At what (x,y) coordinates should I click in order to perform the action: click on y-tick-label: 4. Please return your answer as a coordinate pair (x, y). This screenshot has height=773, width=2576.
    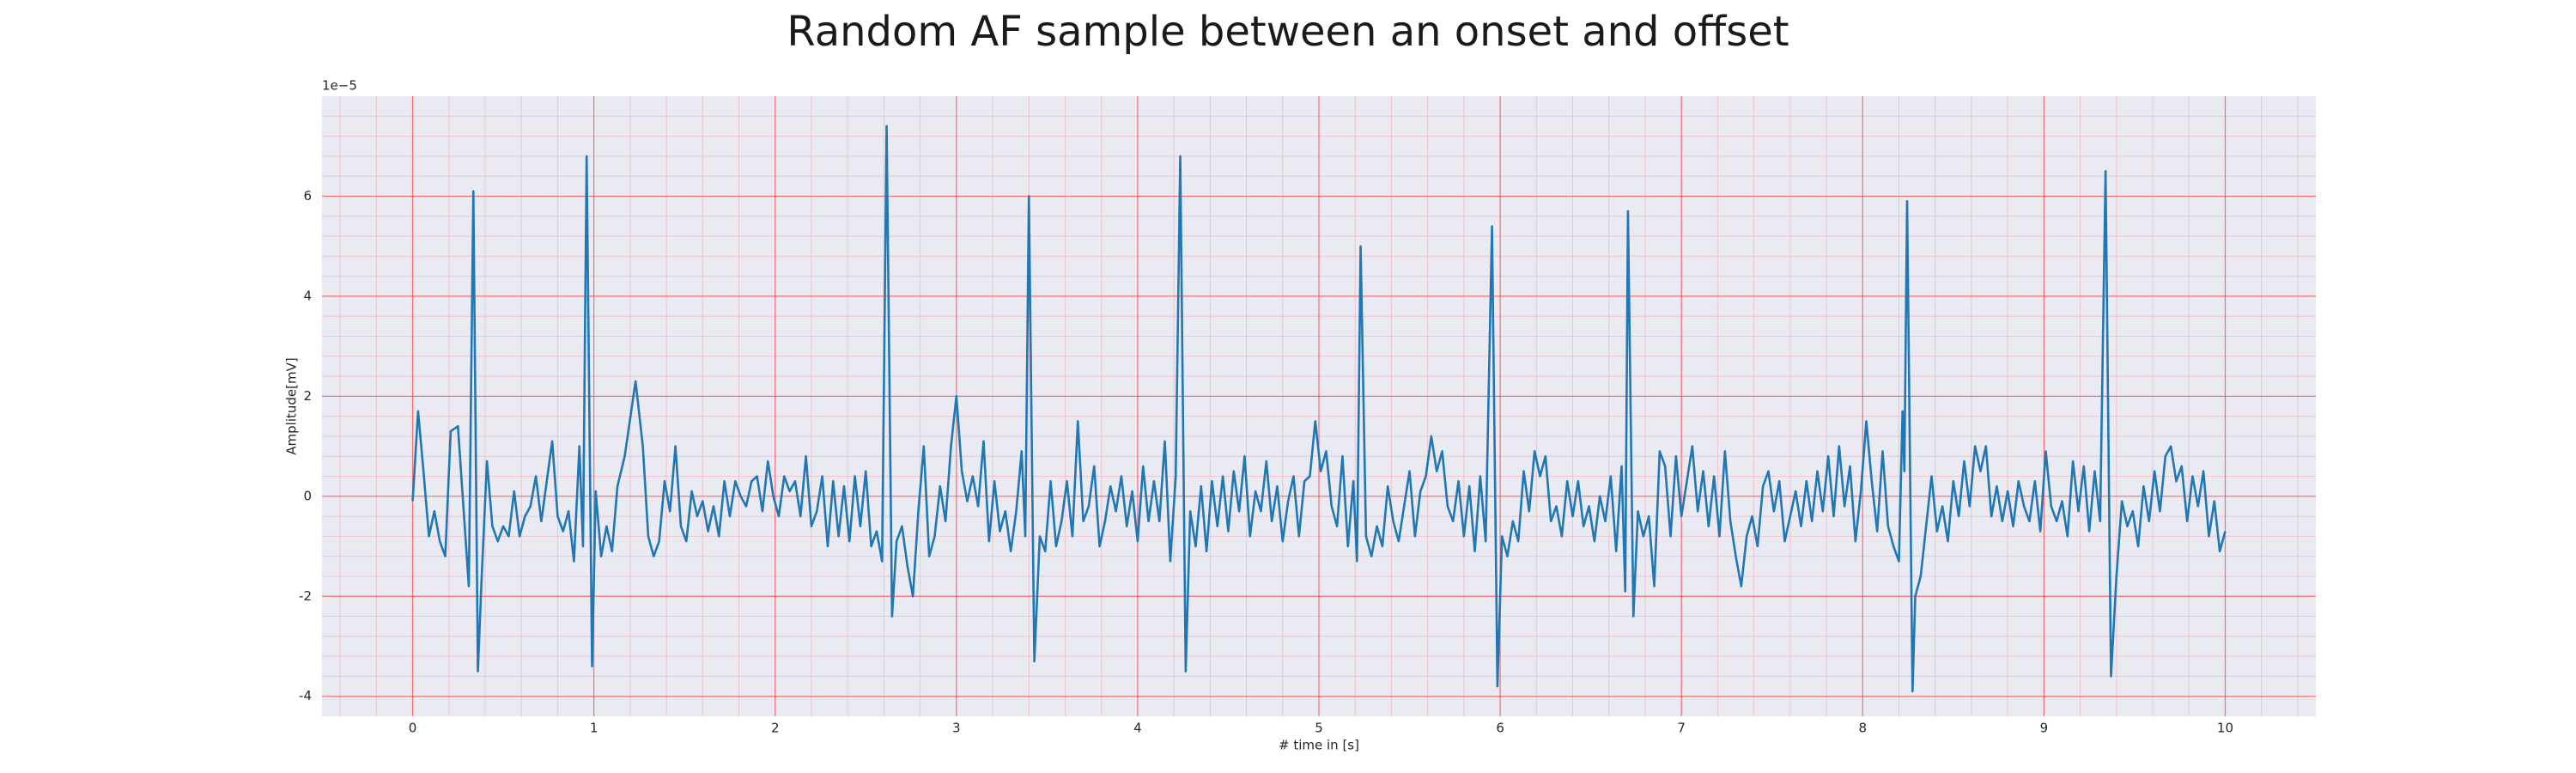
    Looking at the image, I should click on (307, 295).